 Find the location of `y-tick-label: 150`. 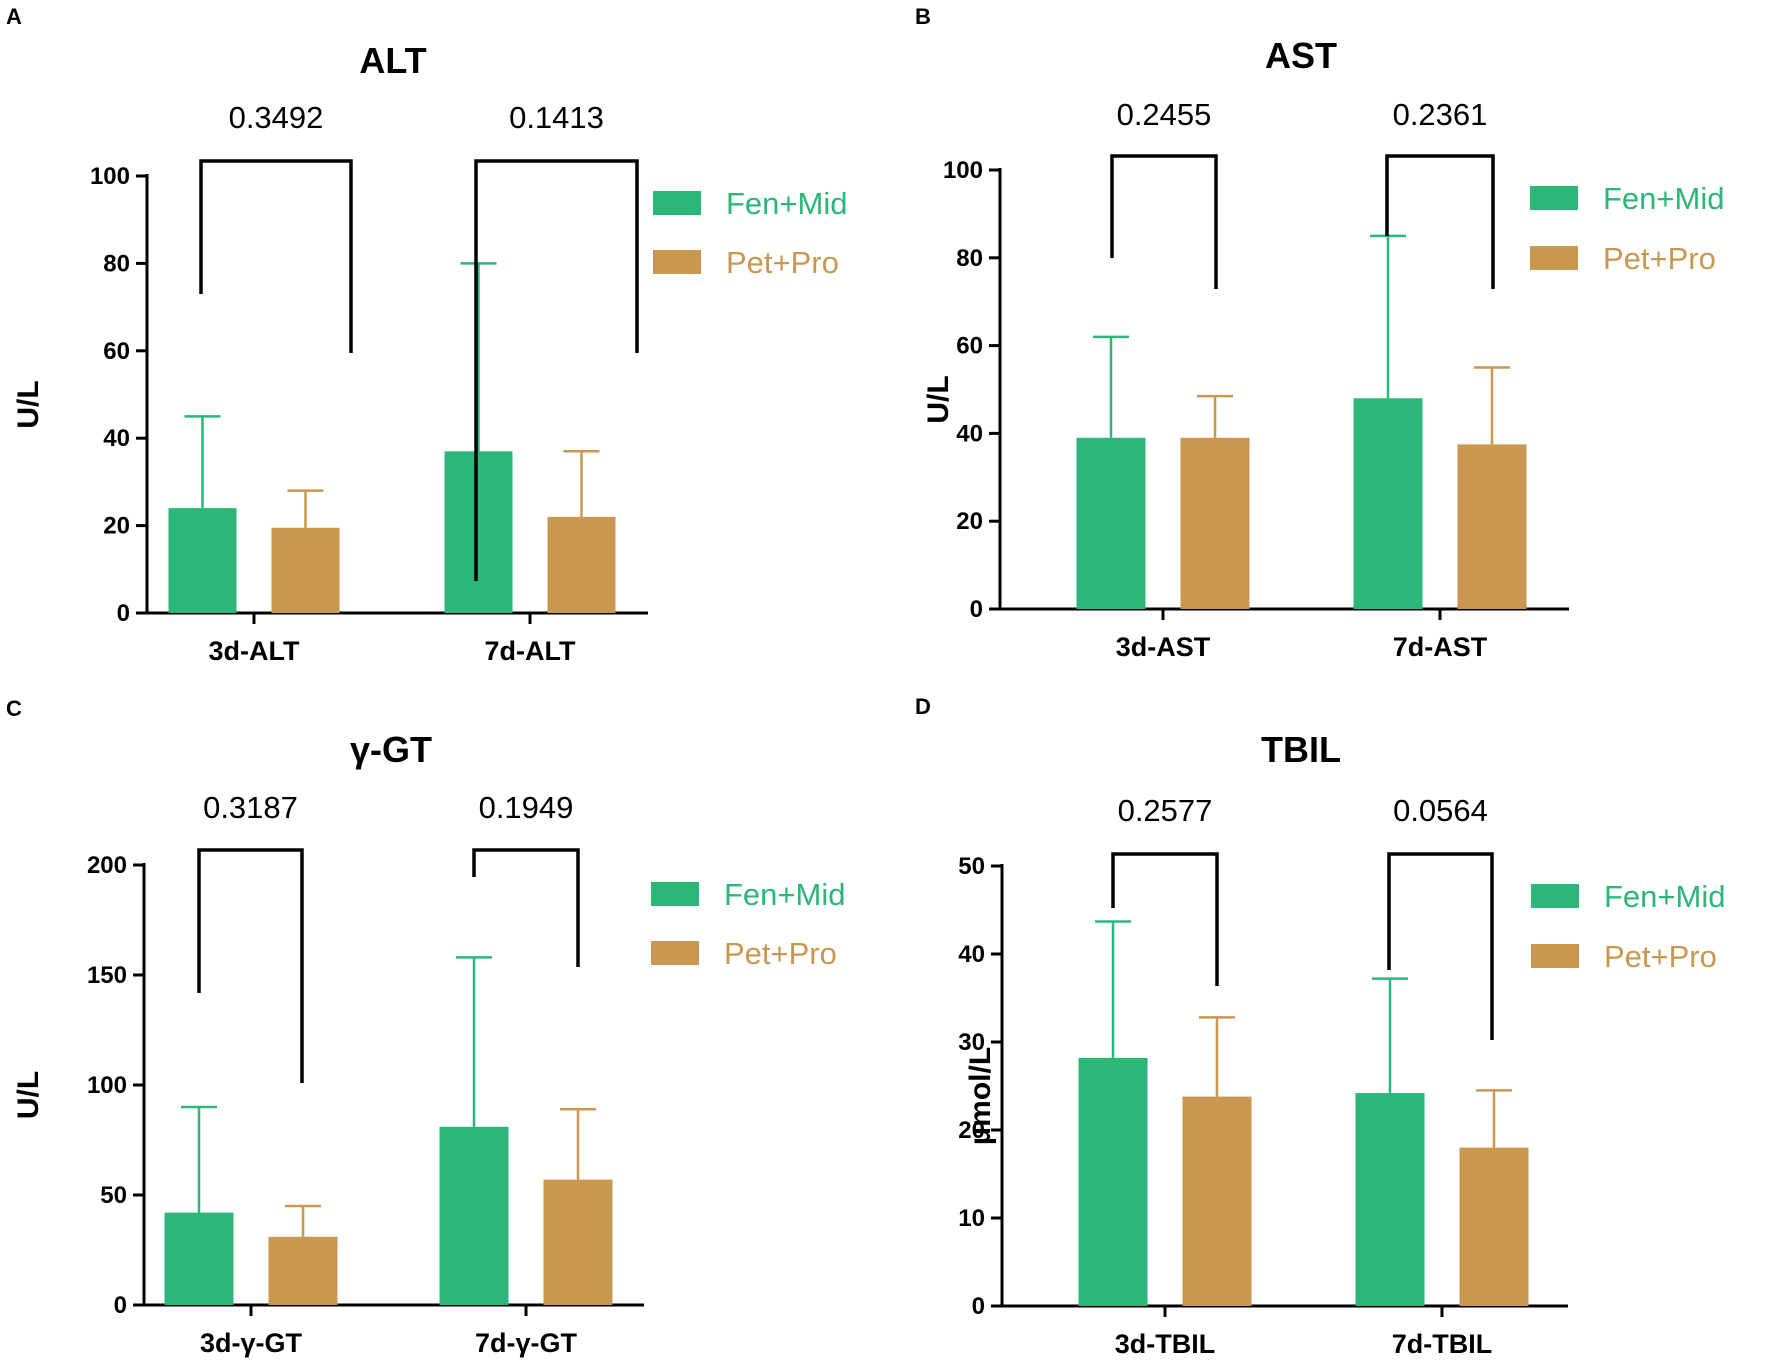

y-tick-label: 150 is located at coordinates (107, 975).